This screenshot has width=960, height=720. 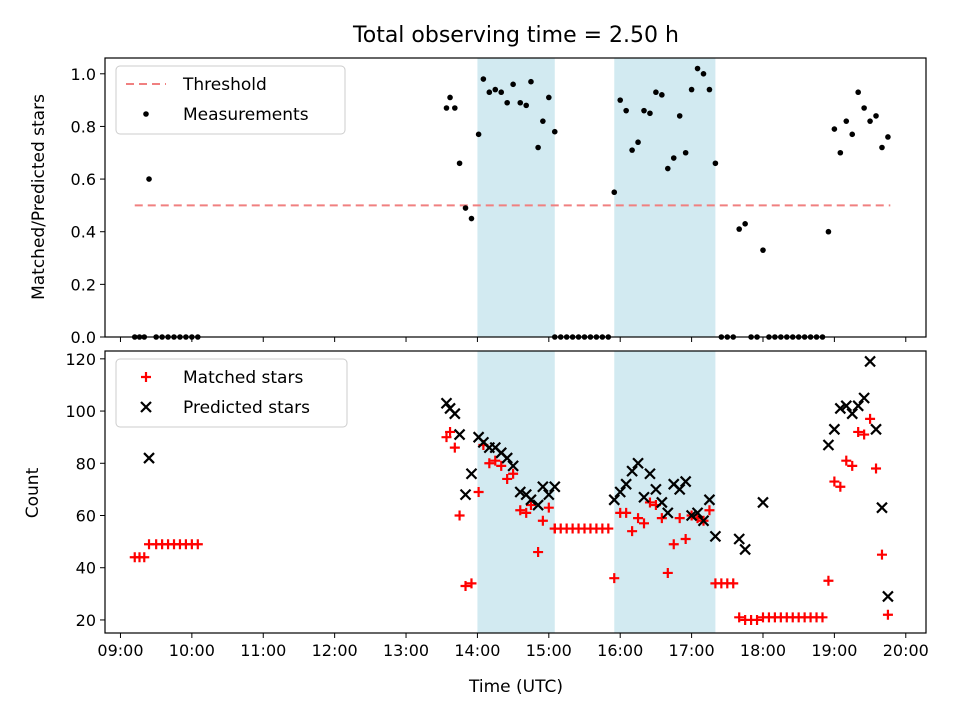 I want to click on y-tick-label: 120, so click(x=80, y=359).